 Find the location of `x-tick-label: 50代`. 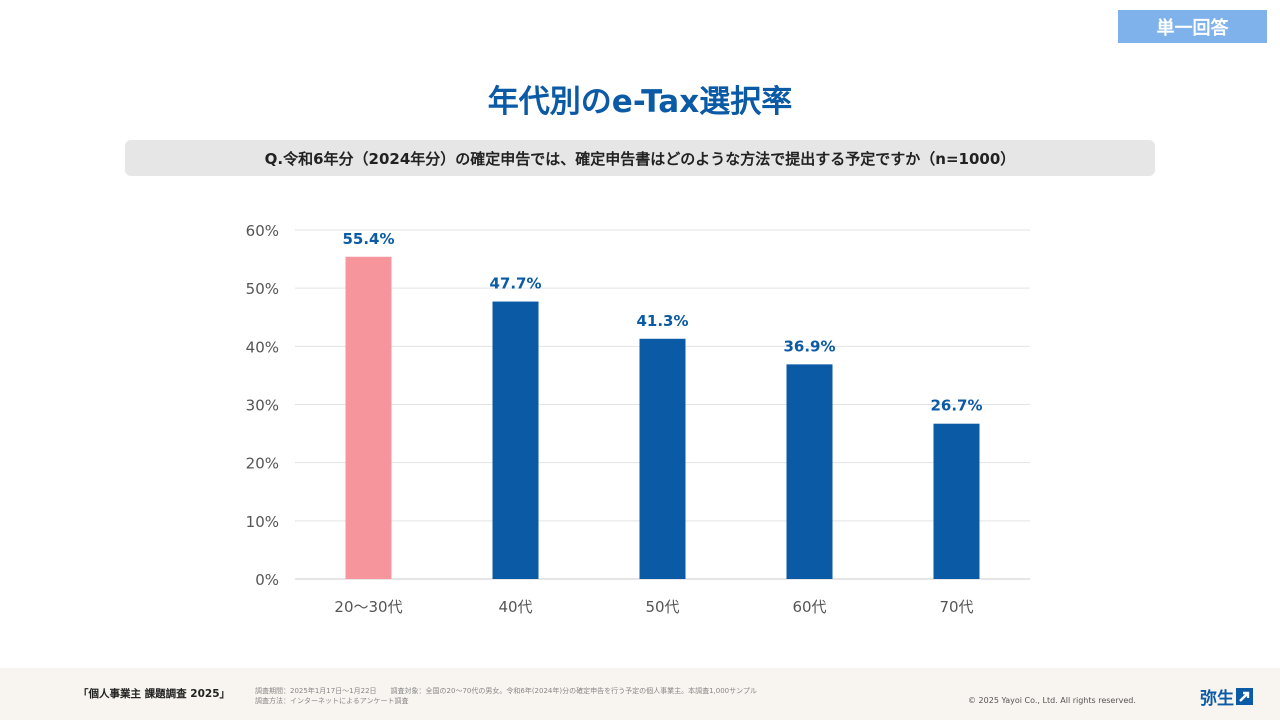

x-tick-label: 50代 is located at coordinates (662, 607).